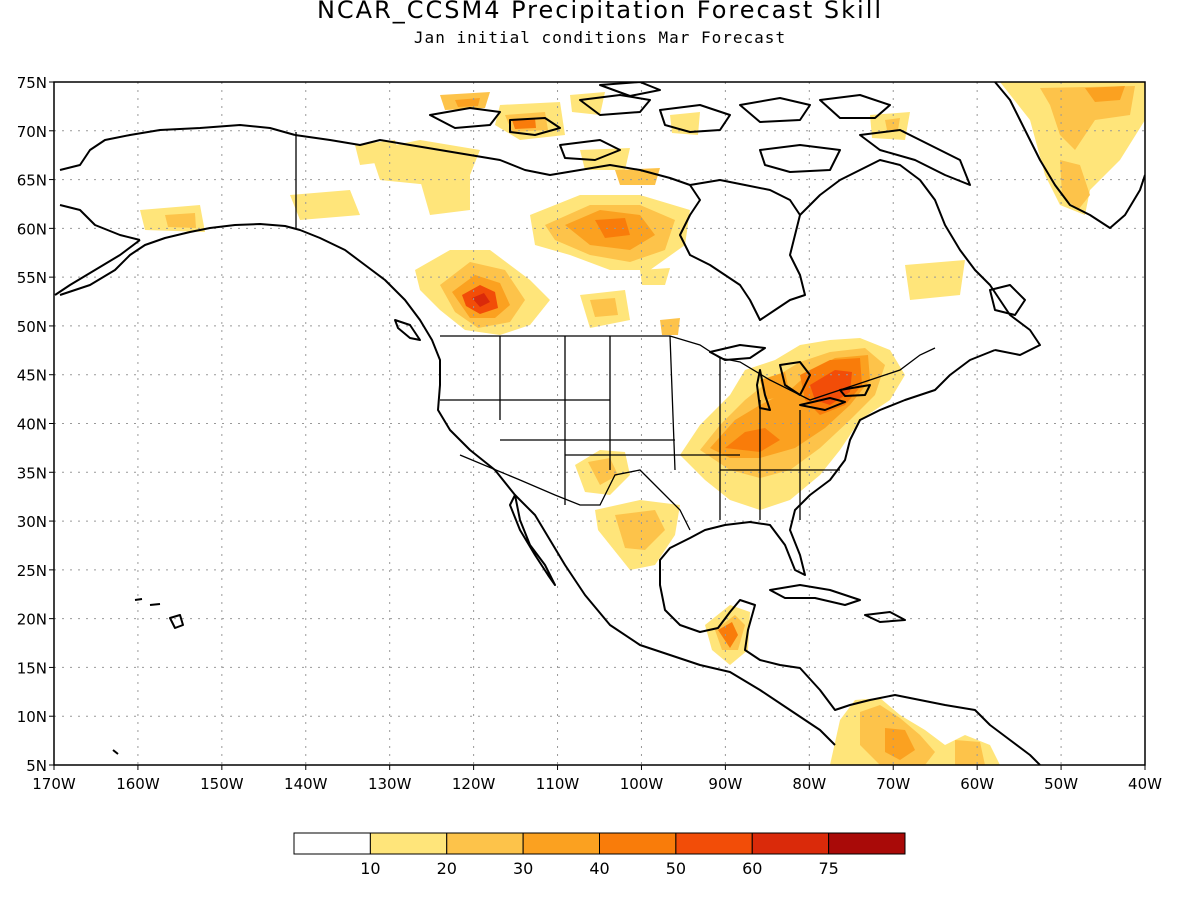 Image resolution: width=1200 pixels, height=900 pixels. What do you see at coordinates (575, 492) in the screenshot?
I see `border-us-mexico` at bounding box center [575, 492].